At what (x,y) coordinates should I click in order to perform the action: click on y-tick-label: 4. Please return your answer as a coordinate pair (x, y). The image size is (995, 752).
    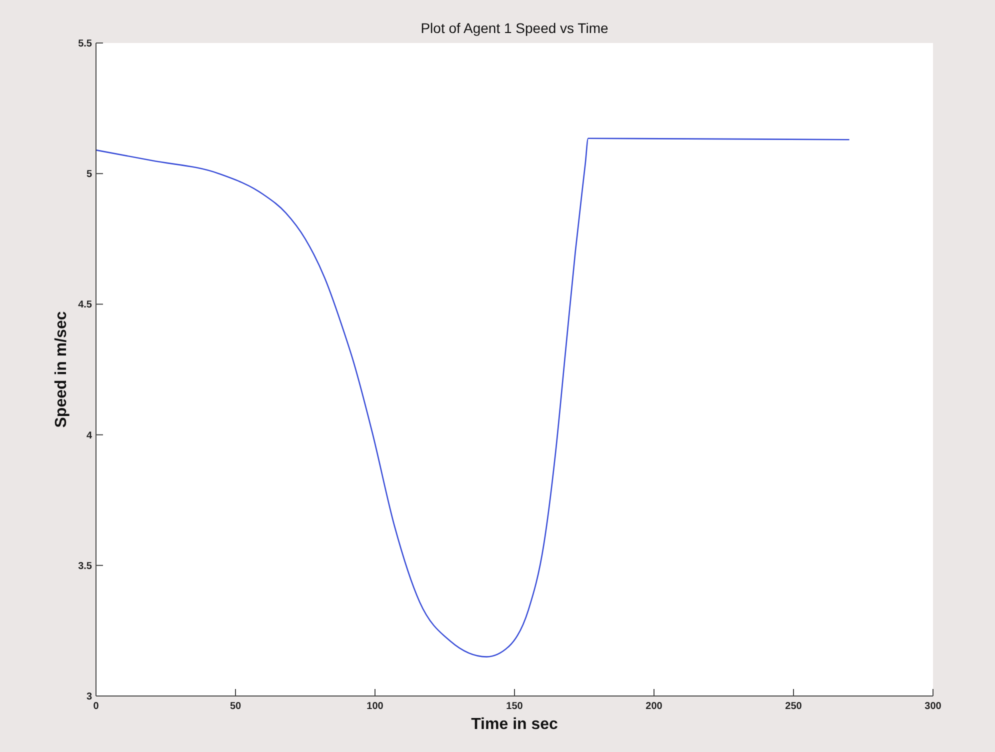
    Looking at the image, I should click on (89, 436).